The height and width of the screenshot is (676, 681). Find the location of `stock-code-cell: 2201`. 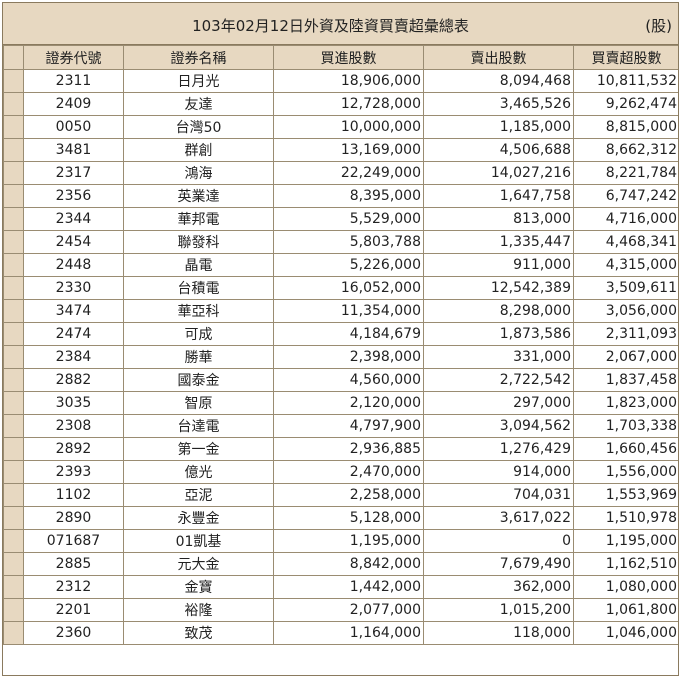

stock-code-cell: 2201 is located at coordinates (73, 610).